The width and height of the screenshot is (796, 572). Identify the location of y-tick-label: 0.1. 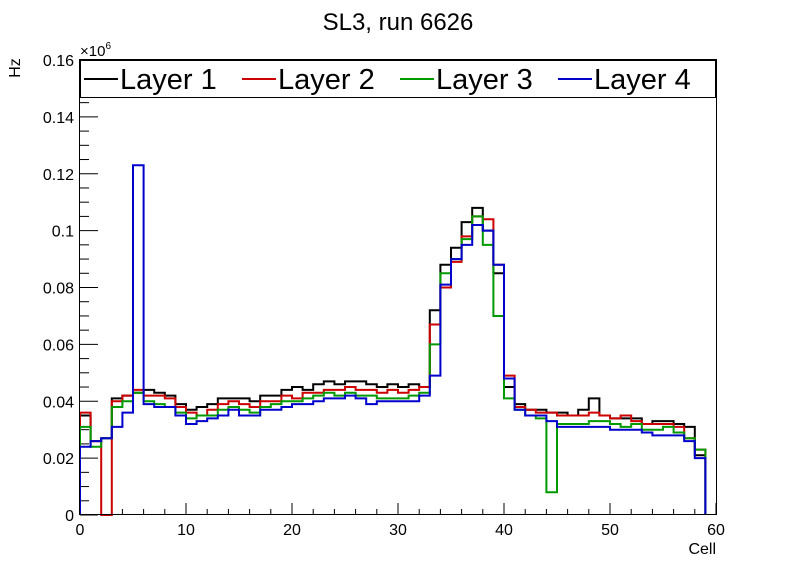
(63, 232).